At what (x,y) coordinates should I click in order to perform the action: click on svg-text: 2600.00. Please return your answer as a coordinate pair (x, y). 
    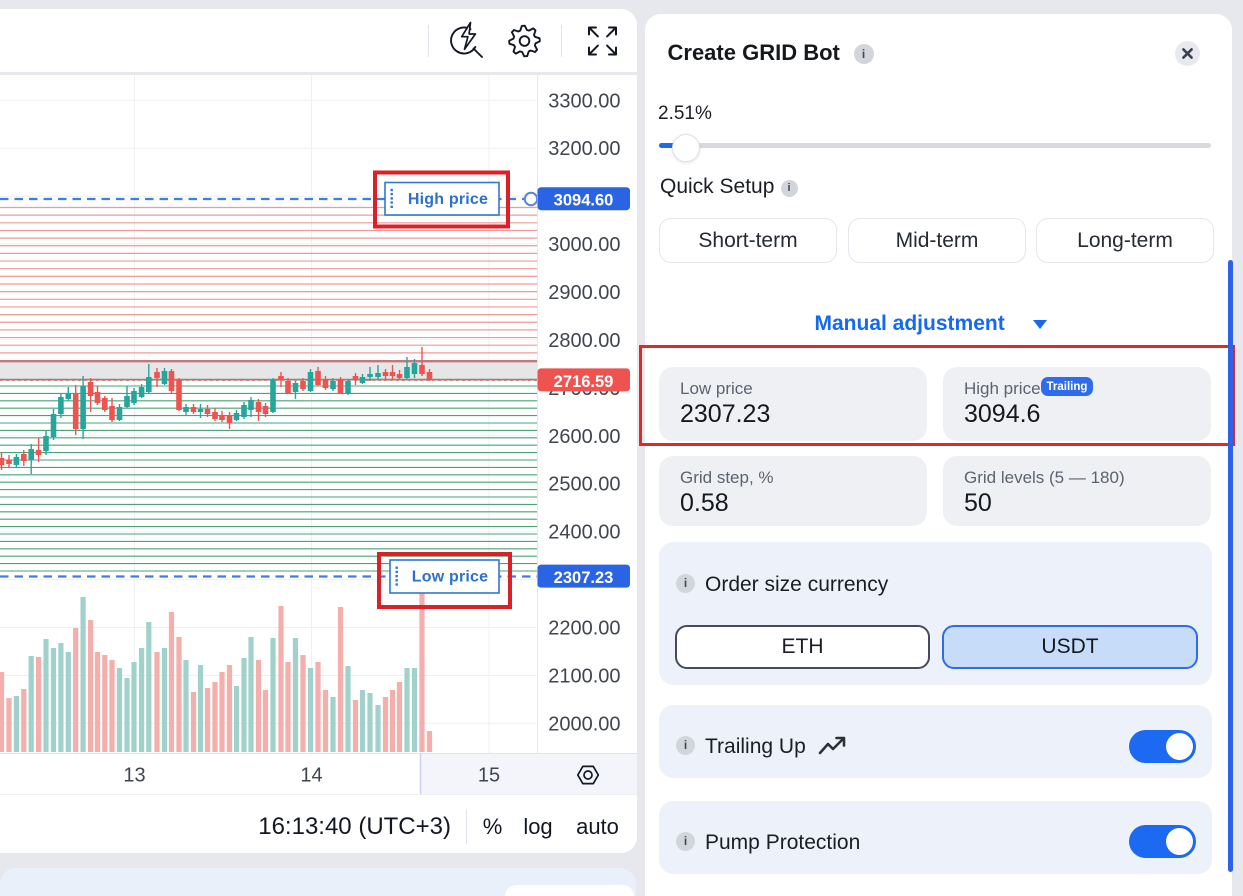
    Looking at the image, I should click on (584, 437).